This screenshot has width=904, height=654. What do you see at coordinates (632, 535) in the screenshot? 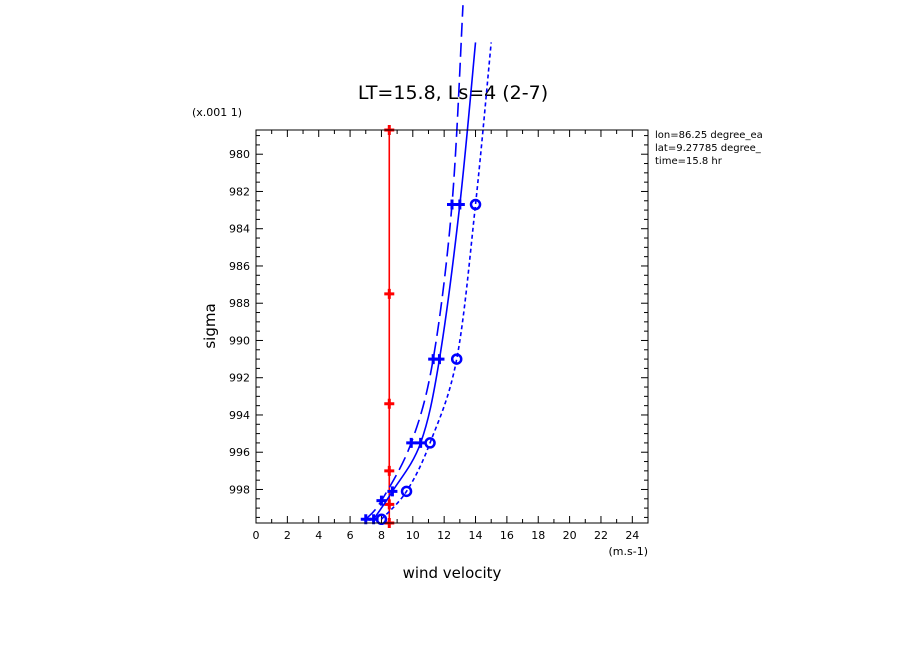
I see `x-tick-label: 24` at bounding box center [632, 535].